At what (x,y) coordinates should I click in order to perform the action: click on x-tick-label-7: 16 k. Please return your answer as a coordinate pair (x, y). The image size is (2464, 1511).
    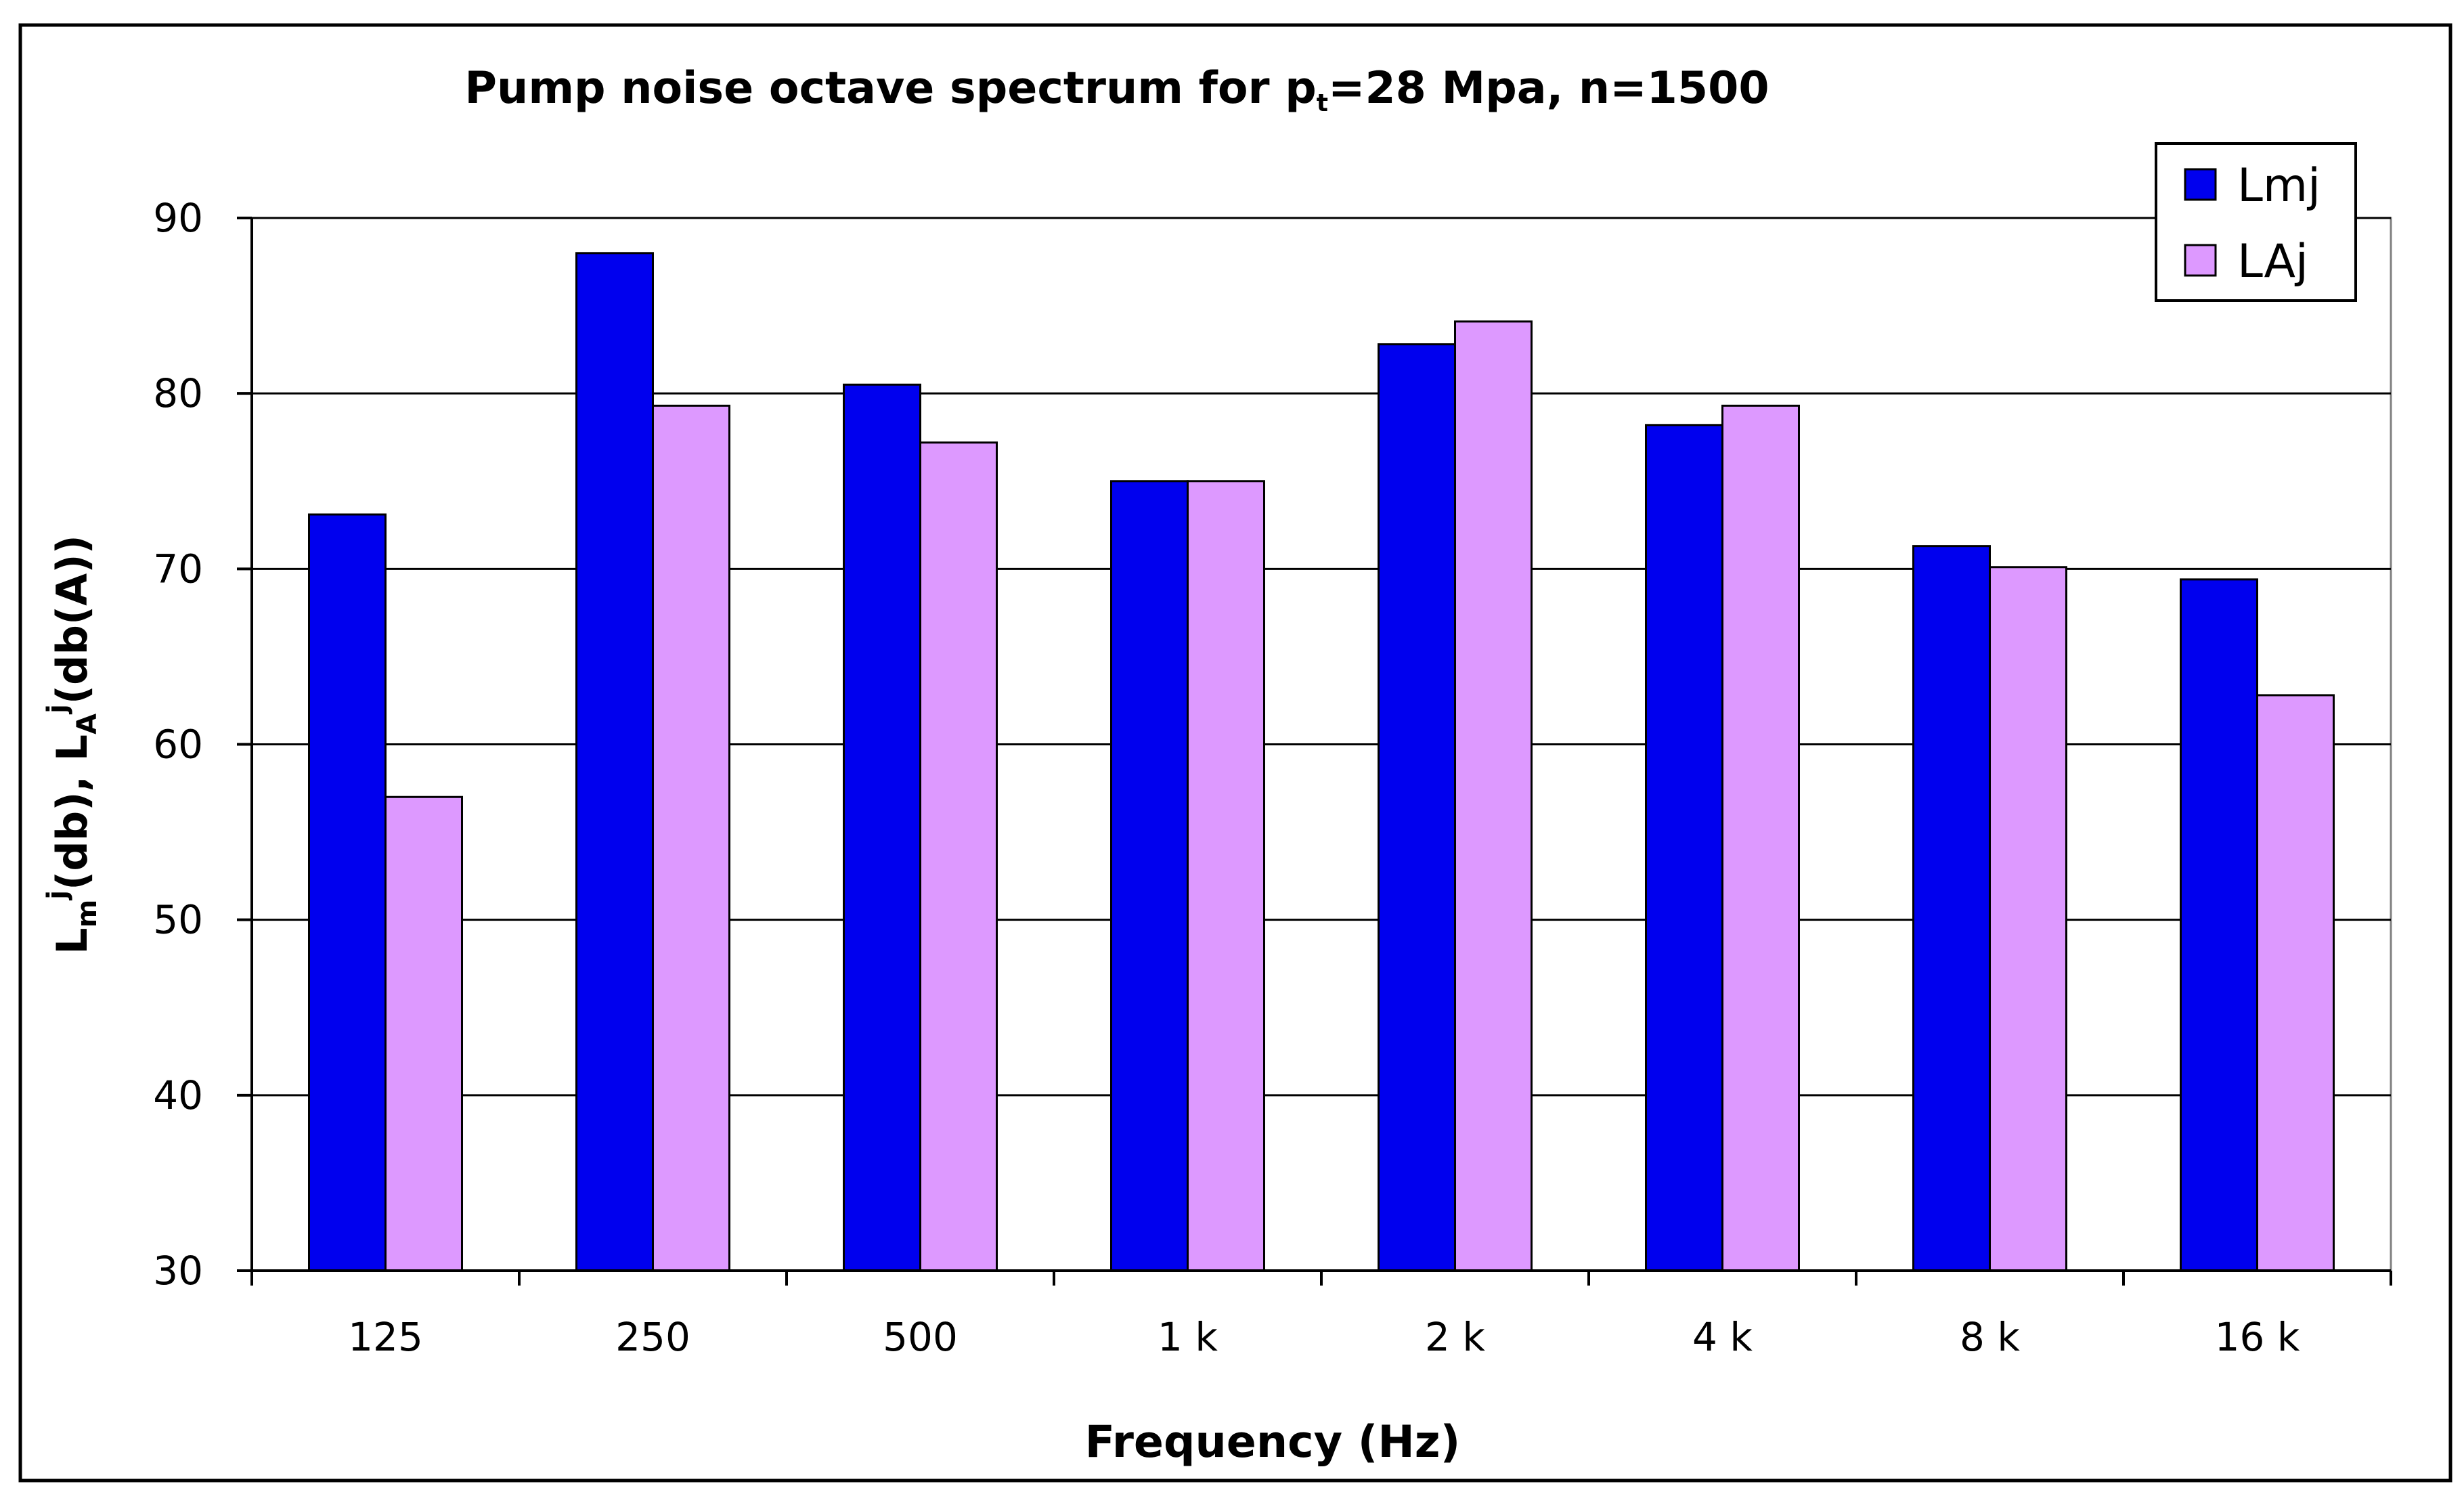
    Looking at the image, I should click on (2258, 1337).